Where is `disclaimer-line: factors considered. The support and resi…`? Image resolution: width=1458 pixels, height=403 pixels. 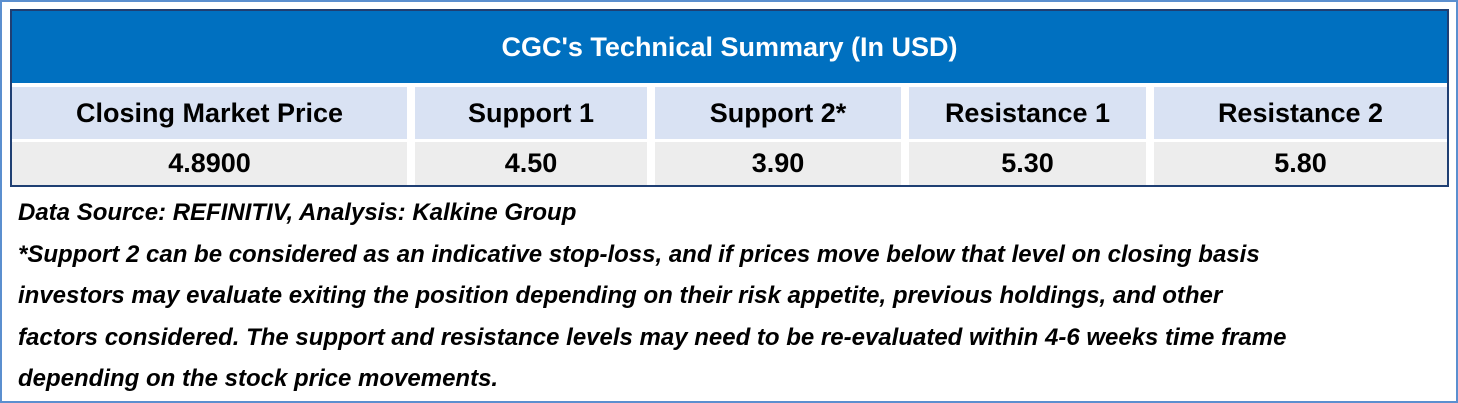 disclaimer-line: factors considered. The support and resi… is located at coordinates (652, 337).